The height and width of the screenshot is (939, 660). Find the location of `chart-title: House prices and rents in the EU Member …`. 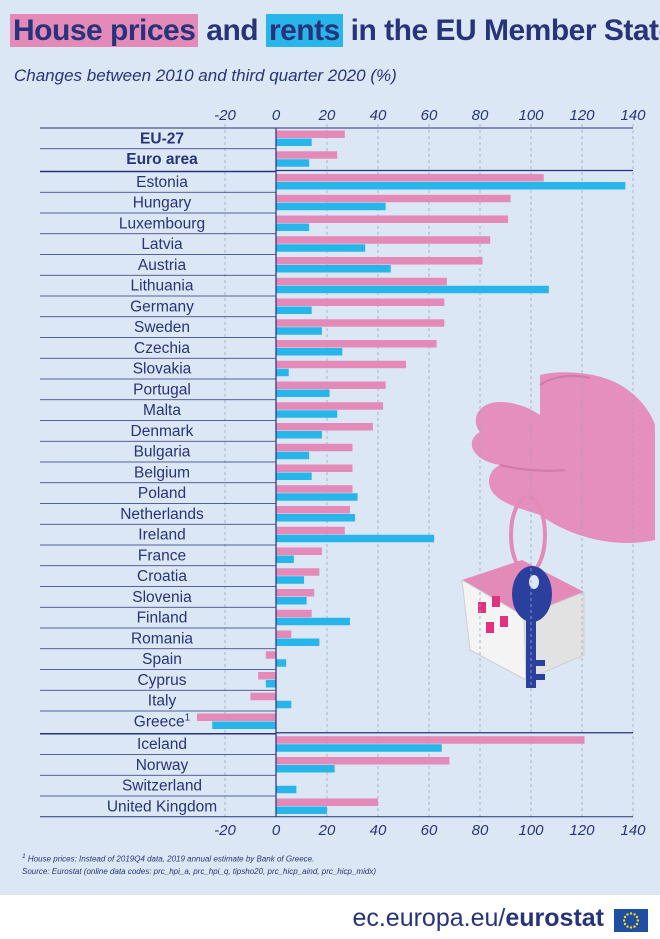

chart-title: House prices and rents in the EU Member … is located at coordinates (335, 31).